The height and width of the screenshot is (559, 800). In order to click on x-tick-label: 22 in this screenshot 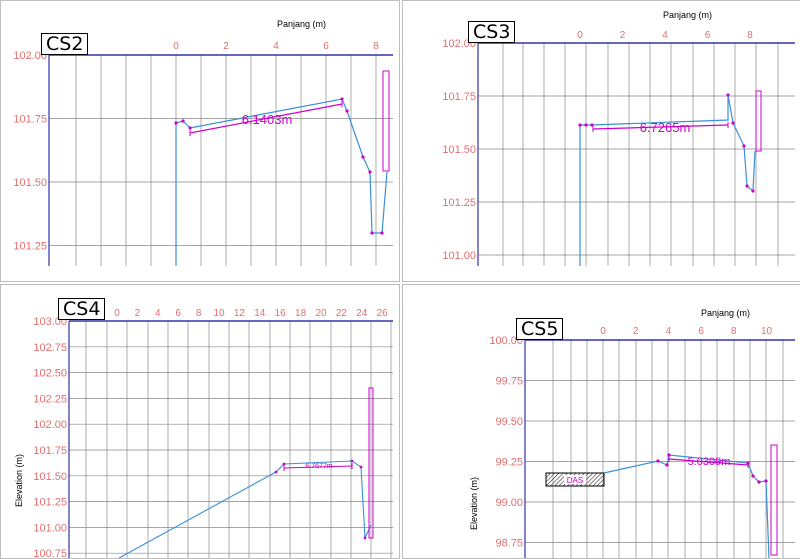, I will do `click(342, 313)`.